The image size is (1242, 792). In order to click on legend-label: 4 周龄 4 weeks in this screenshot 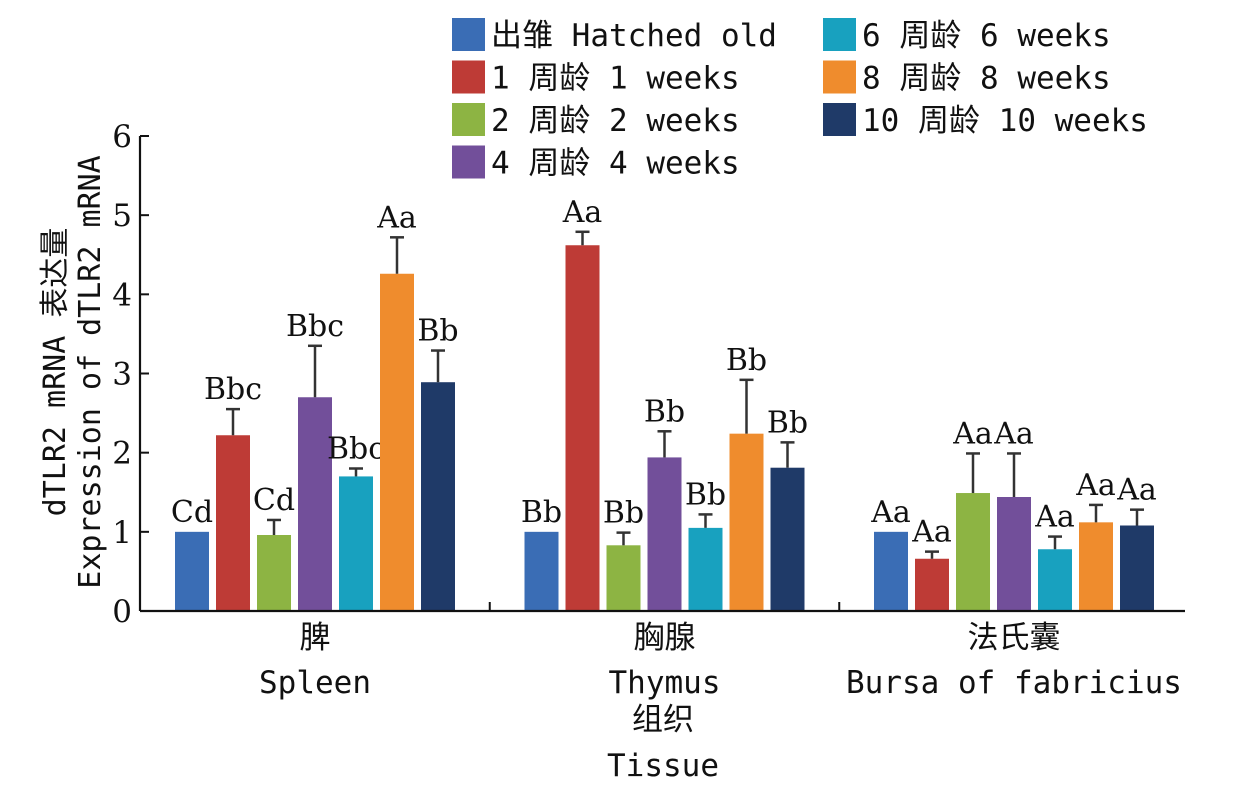, I will do `click(615, 164)`.